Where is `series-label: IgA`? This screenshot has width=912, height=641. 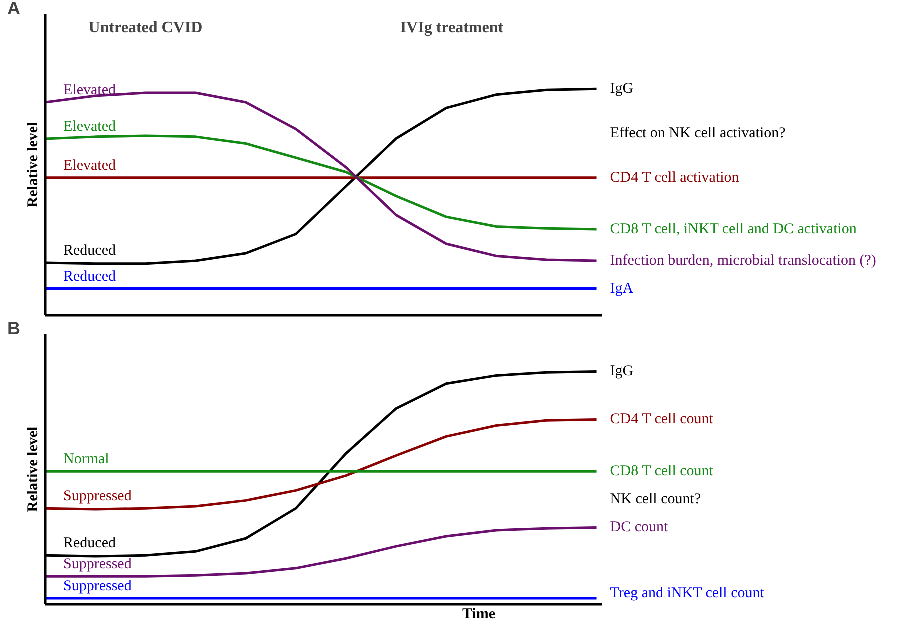 series-label: IgA is located at coordinates (622, 288).